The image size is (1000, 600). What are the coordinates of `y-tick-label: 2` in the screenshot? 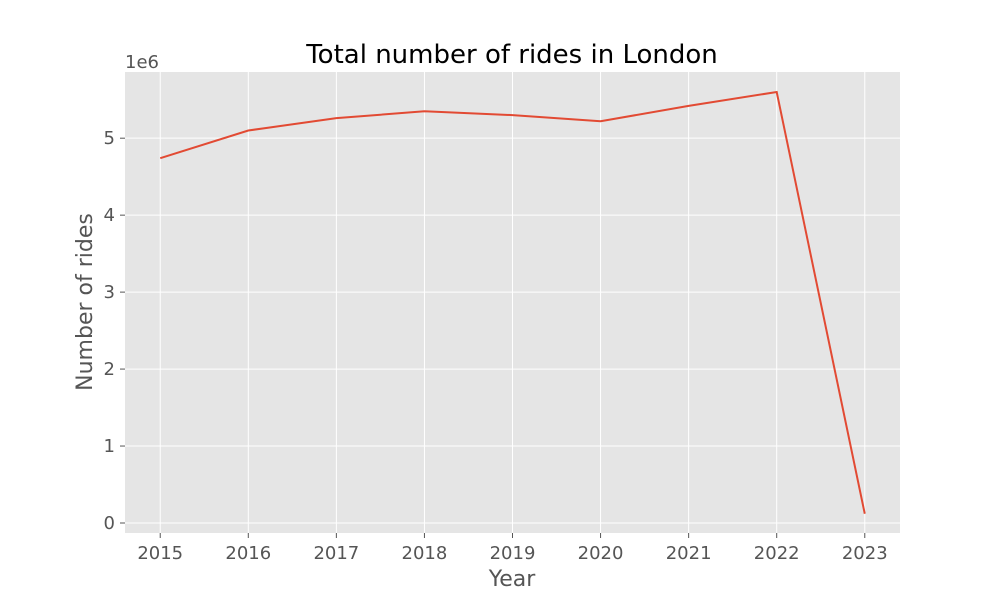 It's located at (109, 369).